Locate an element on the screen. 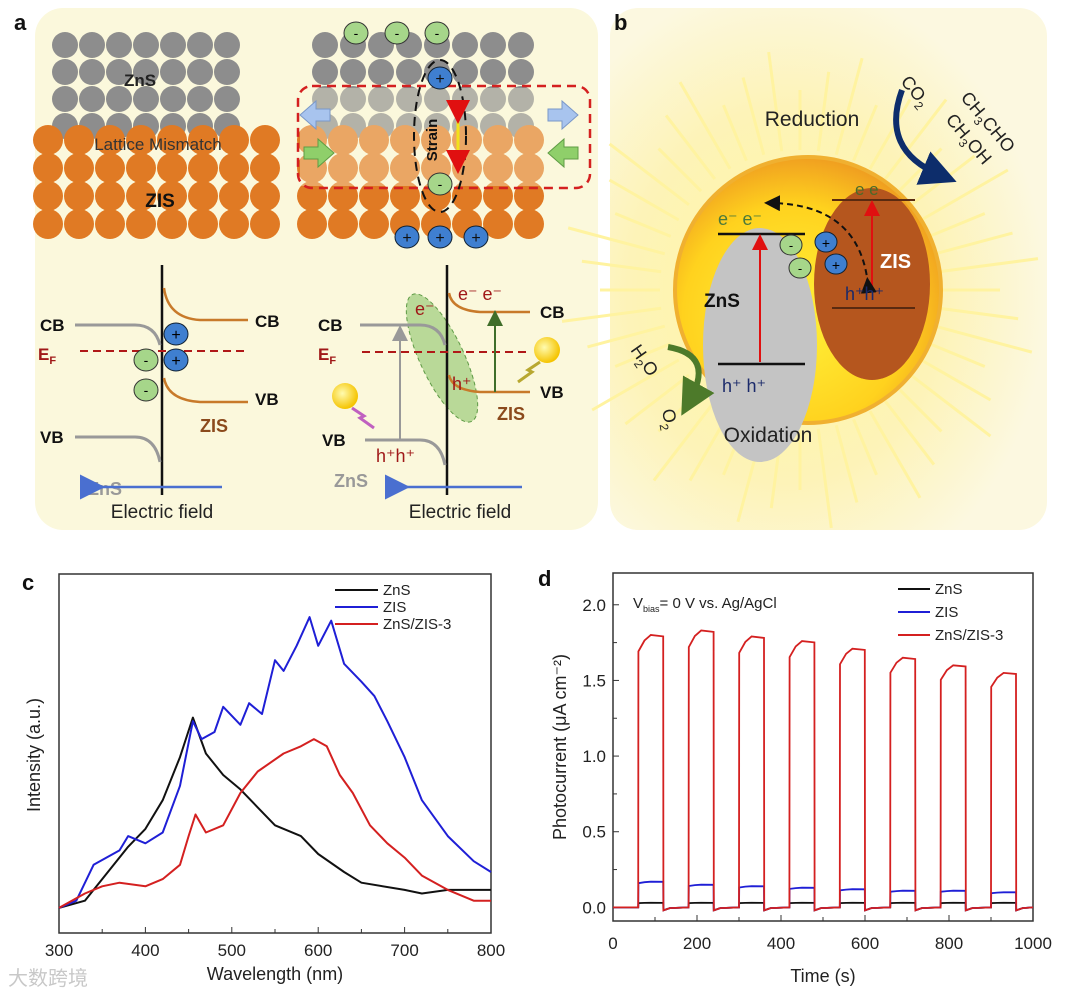 The image size is (1080, 1002). x-axis-label: Wavelength (nm) is located at coordinates (275, 974).